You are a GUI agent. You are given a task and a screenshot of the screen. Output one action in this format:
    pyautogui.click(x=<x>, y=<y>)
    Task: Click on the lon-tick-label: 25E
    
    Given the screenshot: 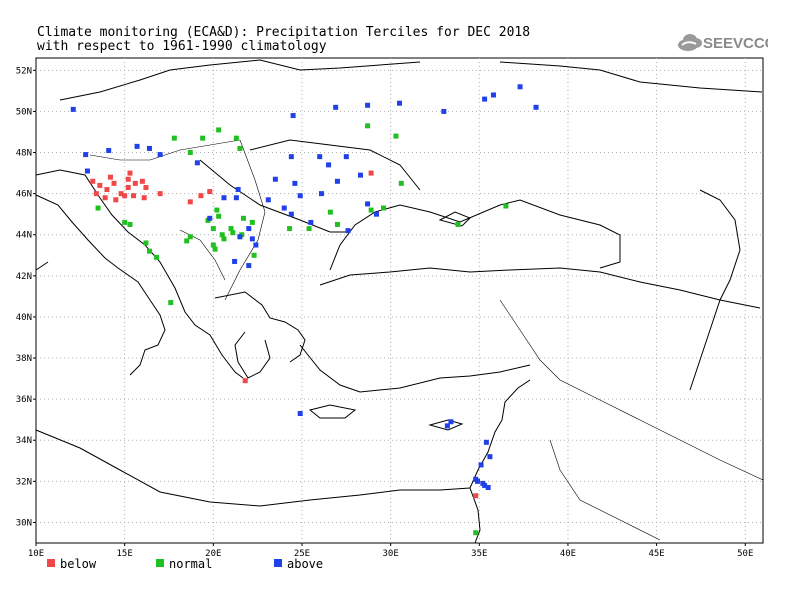 What is the action you would take?
    pyautogui.click(x=302, y=554)
    